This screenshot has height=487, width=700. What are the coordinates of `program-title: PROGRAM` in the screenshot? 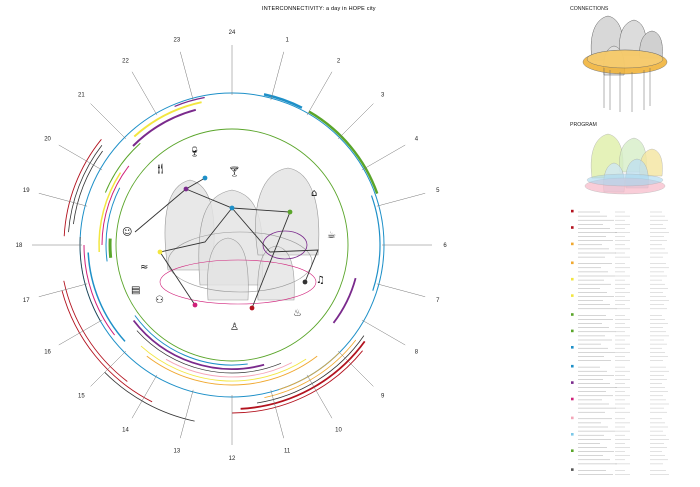 It's located at (583, 125).